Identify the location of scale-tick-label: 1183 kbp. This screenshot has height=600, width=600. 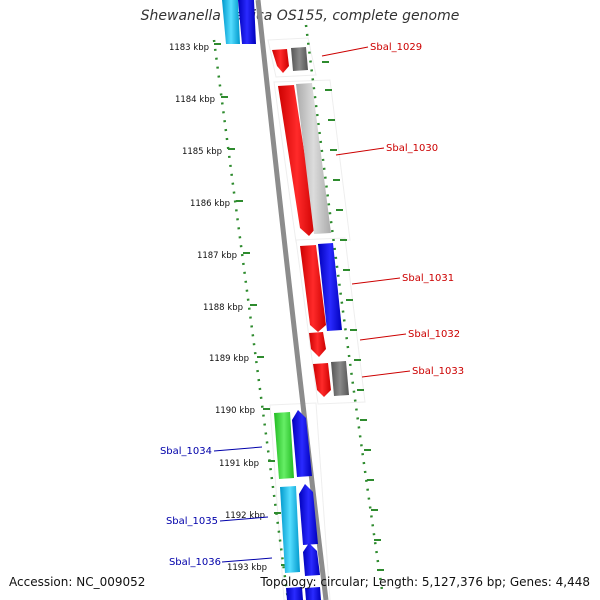
(189, 48).